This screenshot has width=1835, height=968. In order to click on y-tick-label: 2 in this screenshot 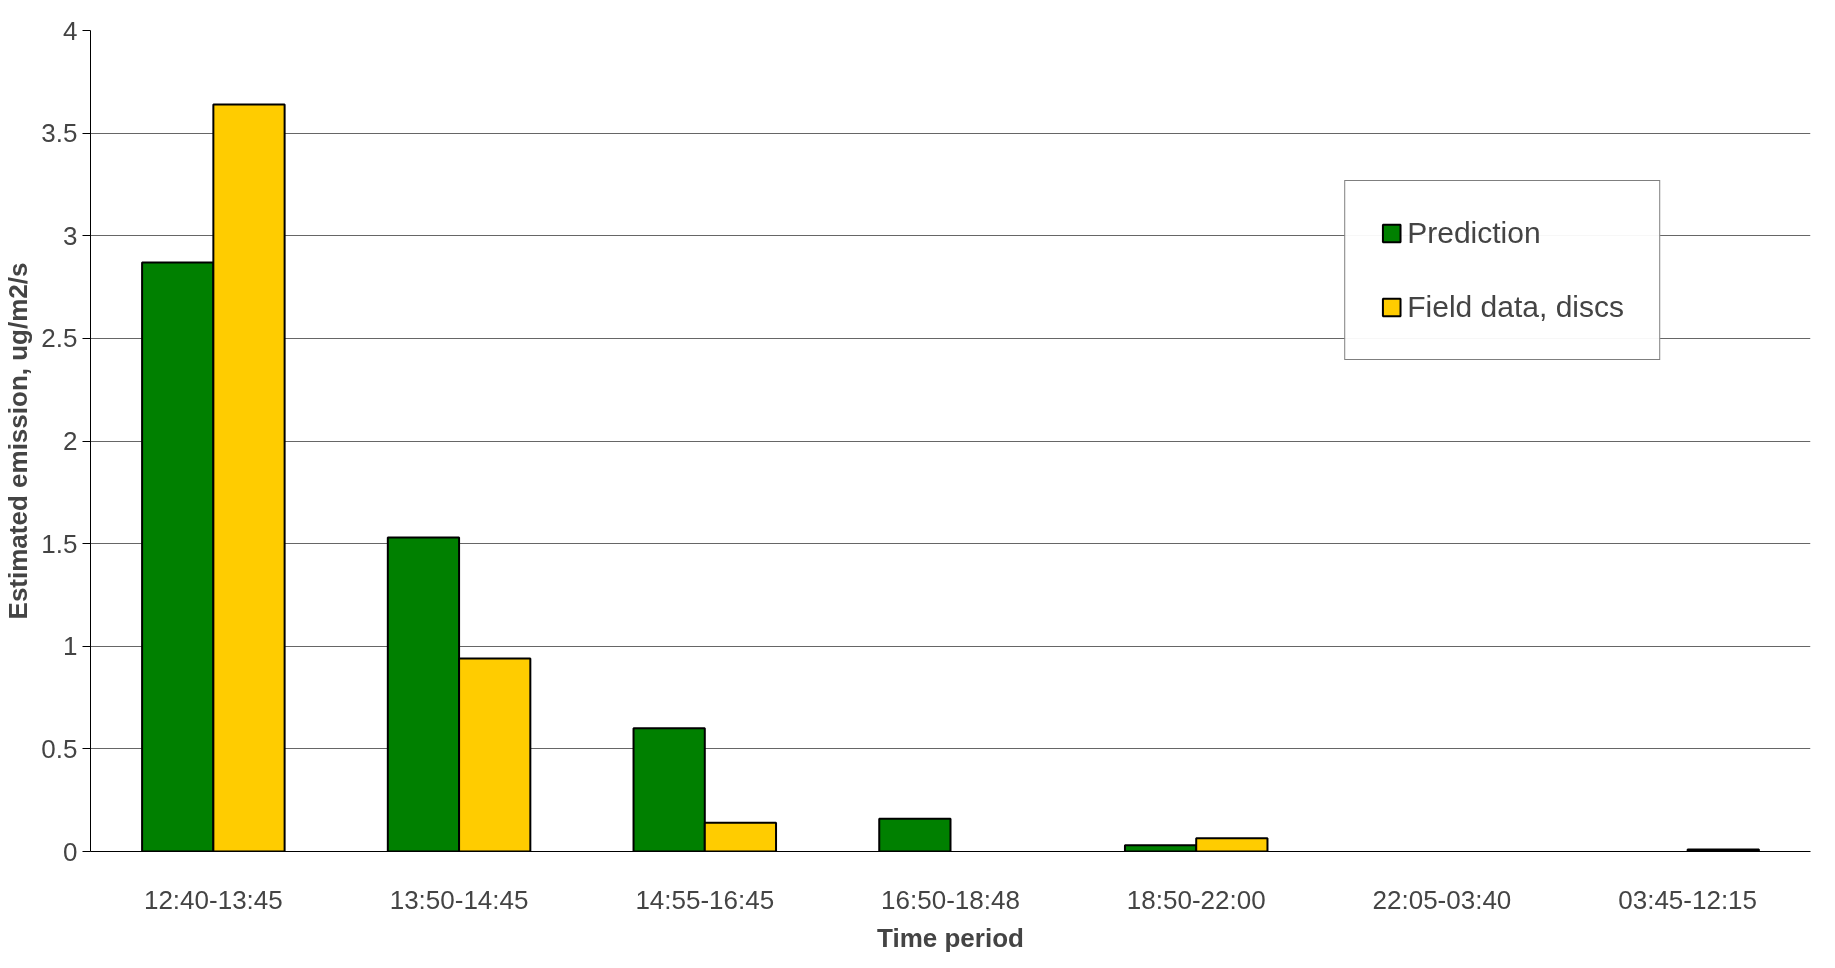, I will do `click(70, 441)`.